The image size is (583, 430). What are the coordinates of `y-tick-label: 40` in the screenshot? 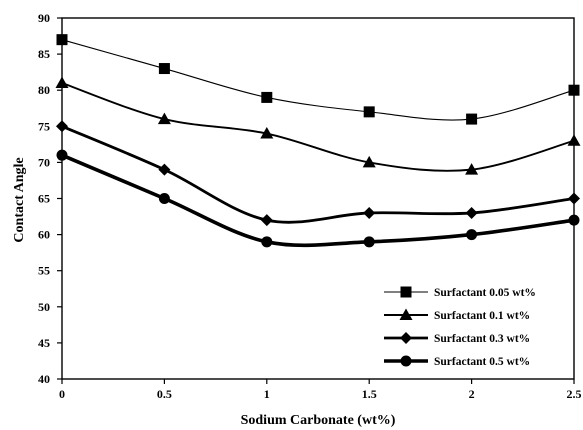 It's located at (44, 379).